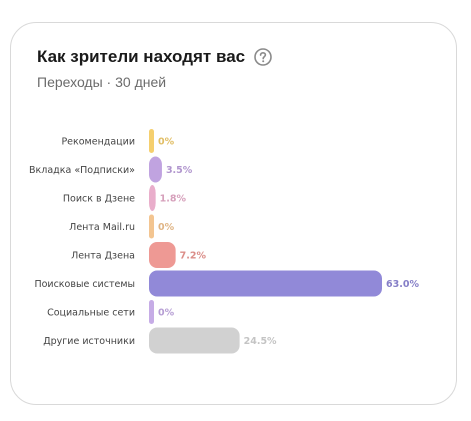 The width and height of the screenshot is (471, 421). Describe the element at coordinates (102, 82) in the screenshot. I see `card-subtitle: Переходы · 30 дней` at that location.